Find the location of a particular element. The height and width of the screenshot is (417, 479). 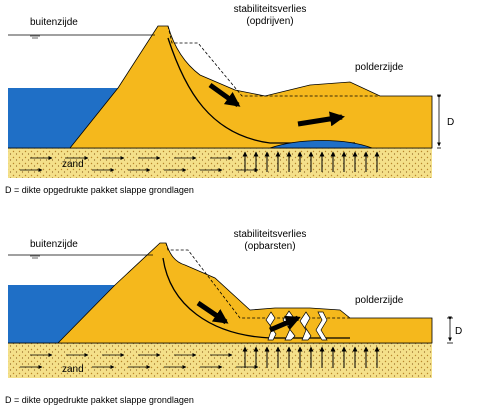

uplift-water-lens is located at coordinates (321, 144).